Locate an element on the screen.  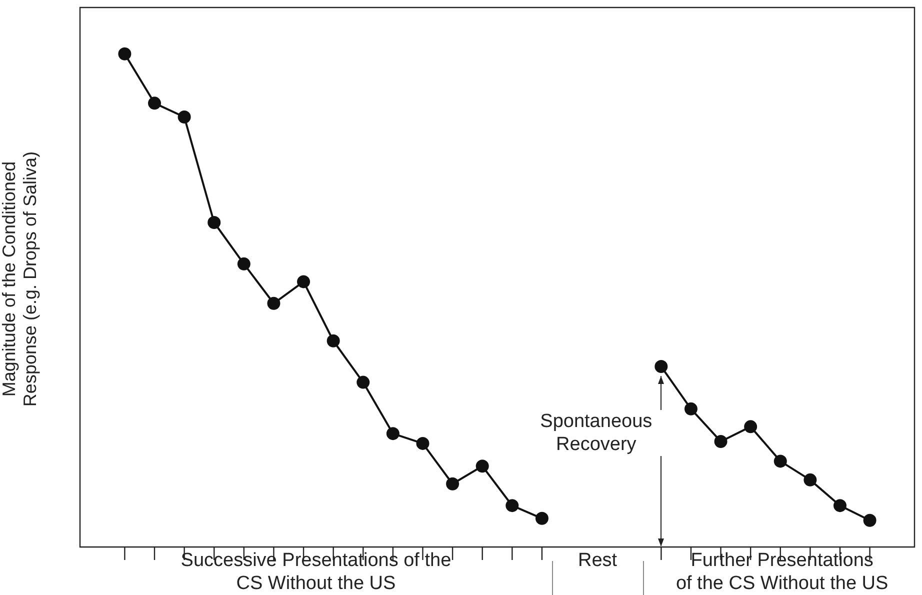
y-axis-title: Magnitude of the Conditioned Response (e.g. Drops of Saliva) is located at coordinates (20, 279).